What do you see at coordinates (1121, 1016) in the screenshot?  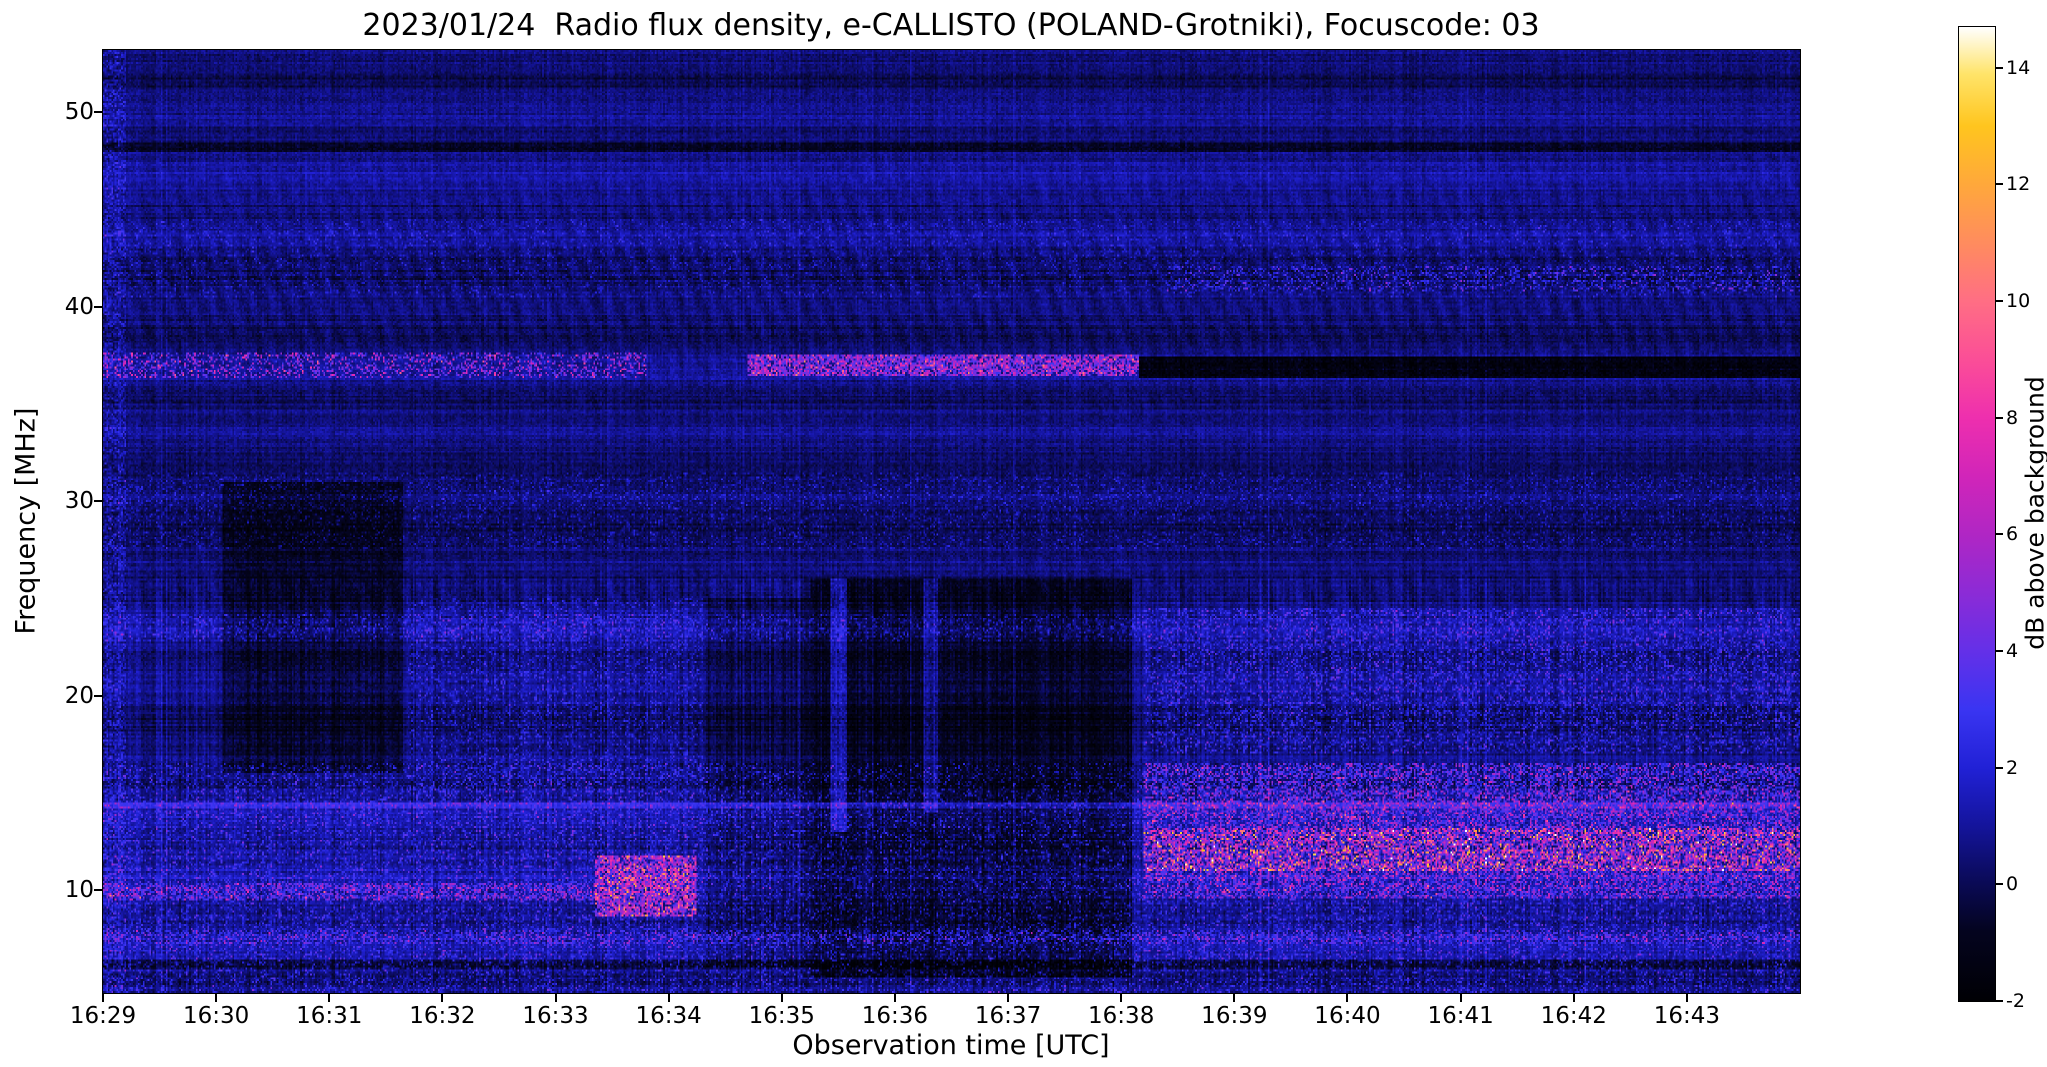 I see `x-tick-label: 16:38` at bounding box center [1121, 1016].